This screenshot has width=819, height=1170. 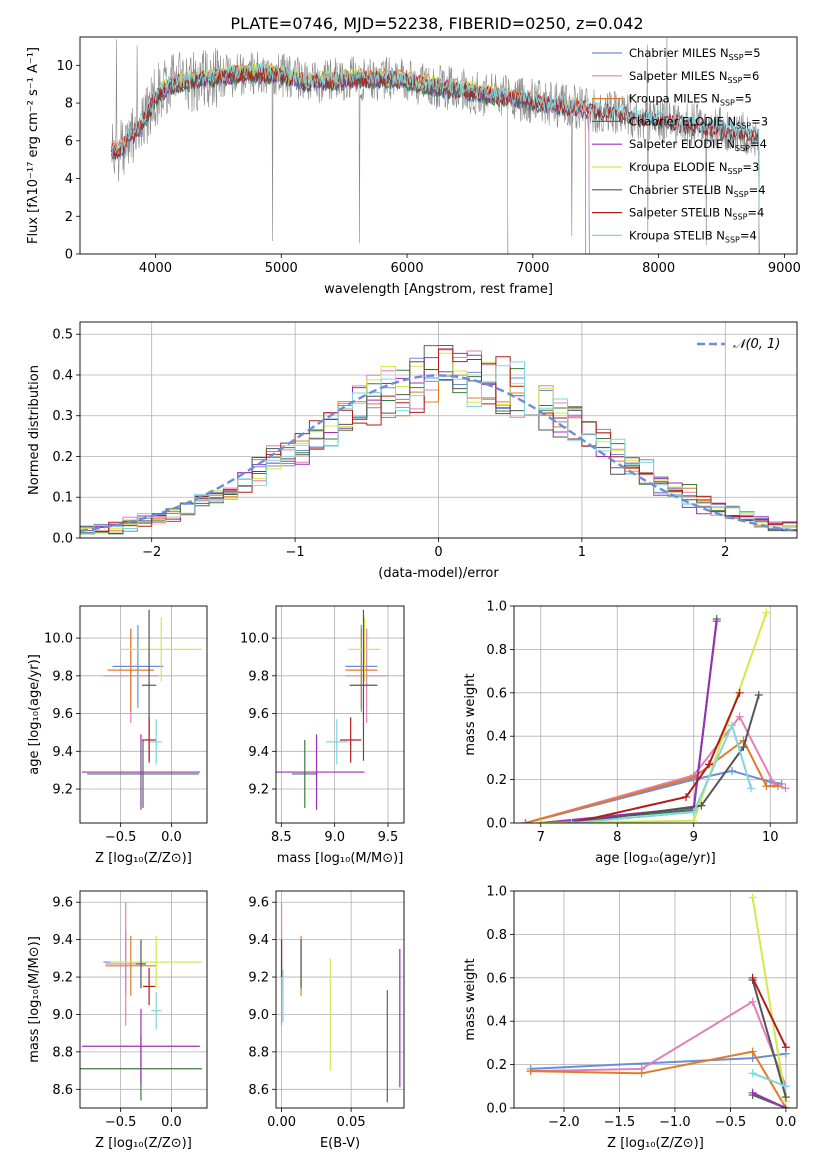 What do you see at coordinates (582, 552) in the screenshot?
I see `residuals-xtick-label: 1` at bounding box center [582, 552].